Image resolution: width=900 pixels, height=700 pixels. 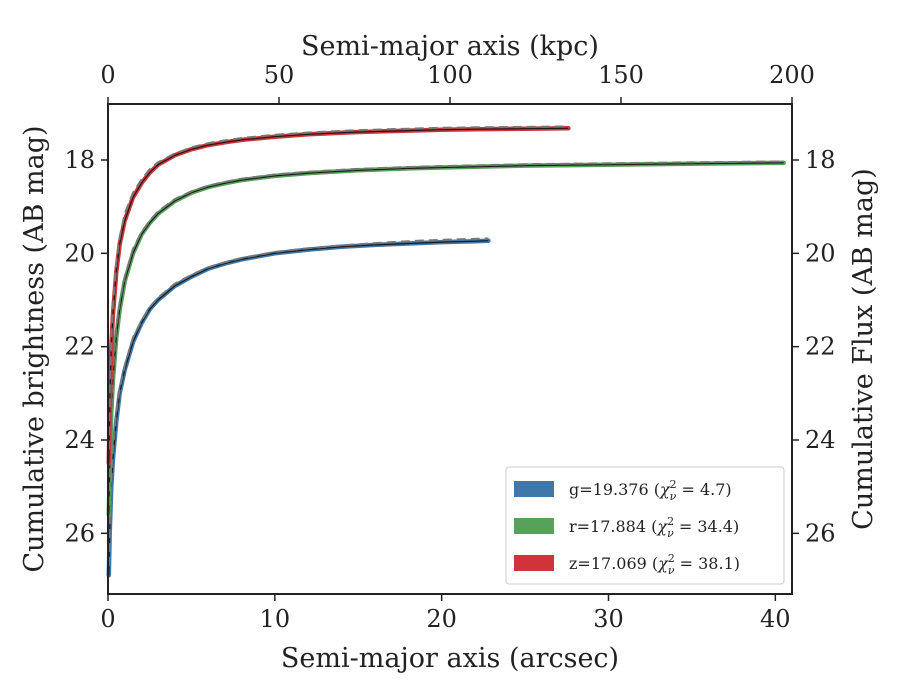 I want to click on x2-axis-title: Semi-major axis (kpc), so click(x=450, y=46).